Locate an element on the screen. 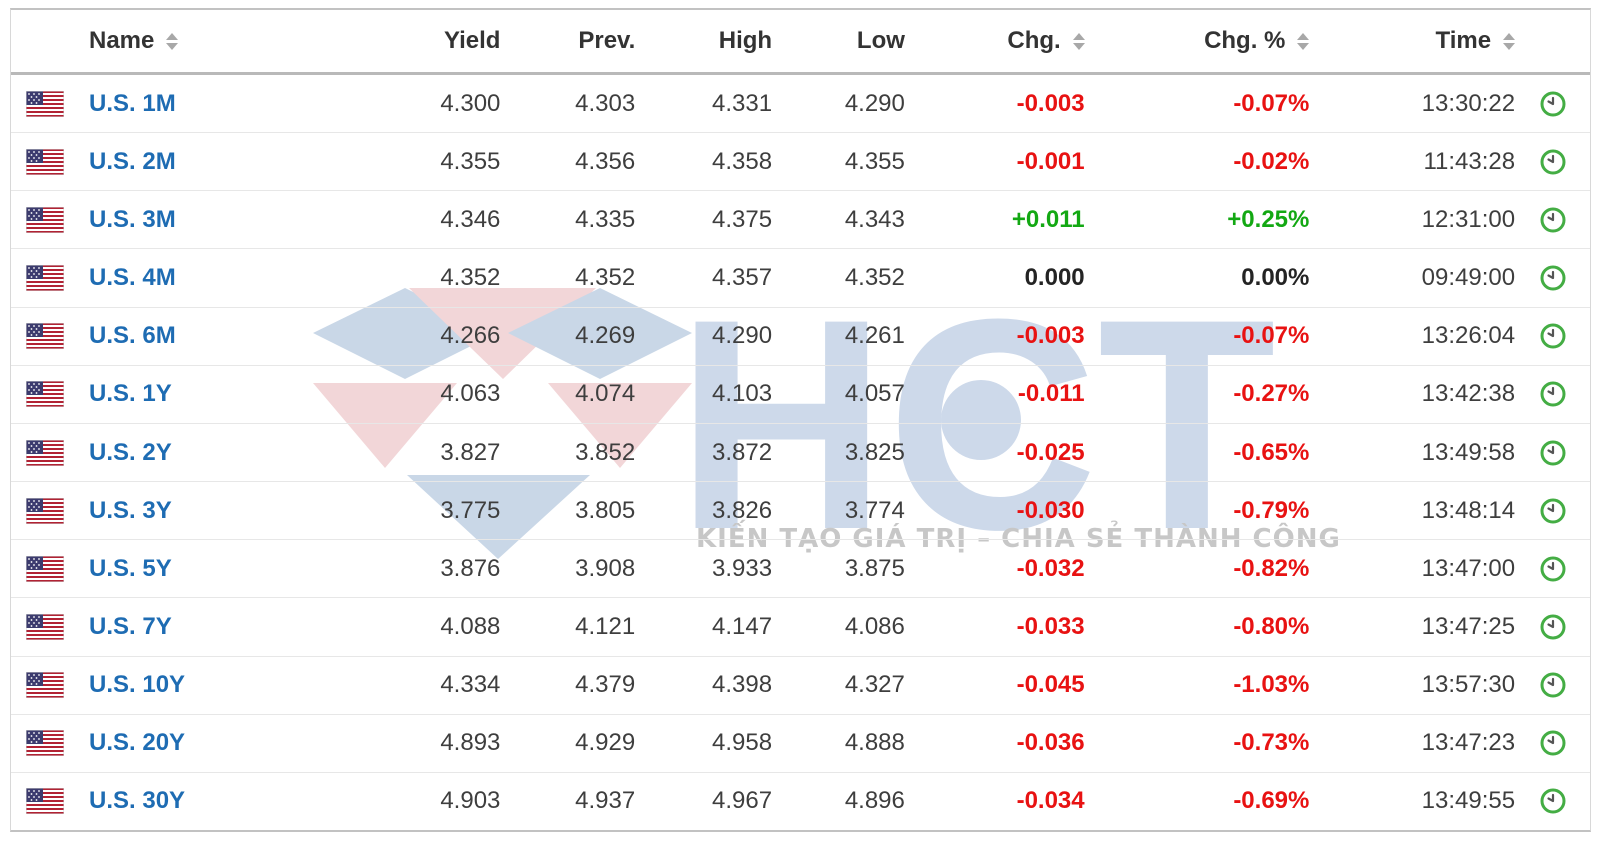 This screenshot has width=1600, height=846. high-value: 4.290 is located at coordinates (742, 336).